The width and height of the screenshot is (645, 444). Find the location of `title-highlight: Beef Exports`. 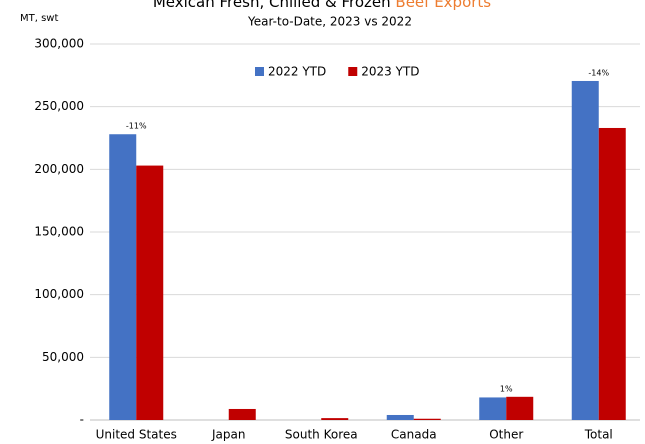

title-highlight: Beef Exports is located at coordinates (443, 5).